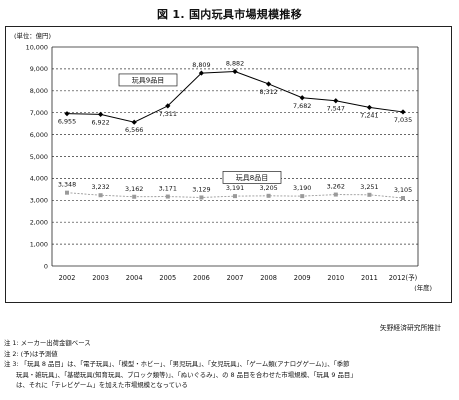 The image size is (459, 400). What do you see at coordinates (268, 278) in the screenshot?
I see `x-tick-label: 2008` at bounding box center [268, 278].